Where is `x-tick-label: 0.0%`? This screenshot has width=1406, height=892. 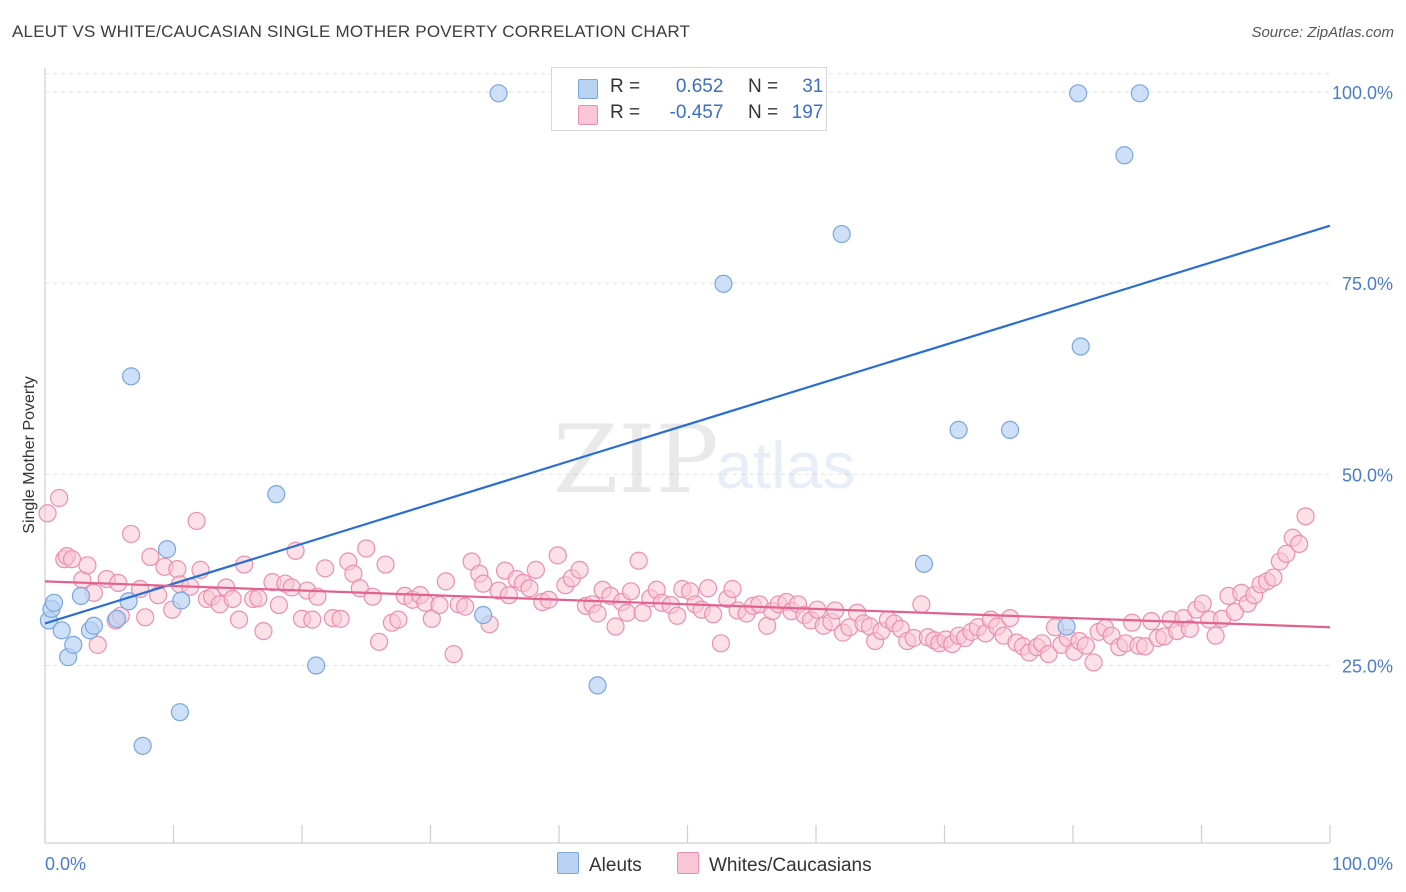
x-tick-label: 0.0% is located at coordinates (65, 864).